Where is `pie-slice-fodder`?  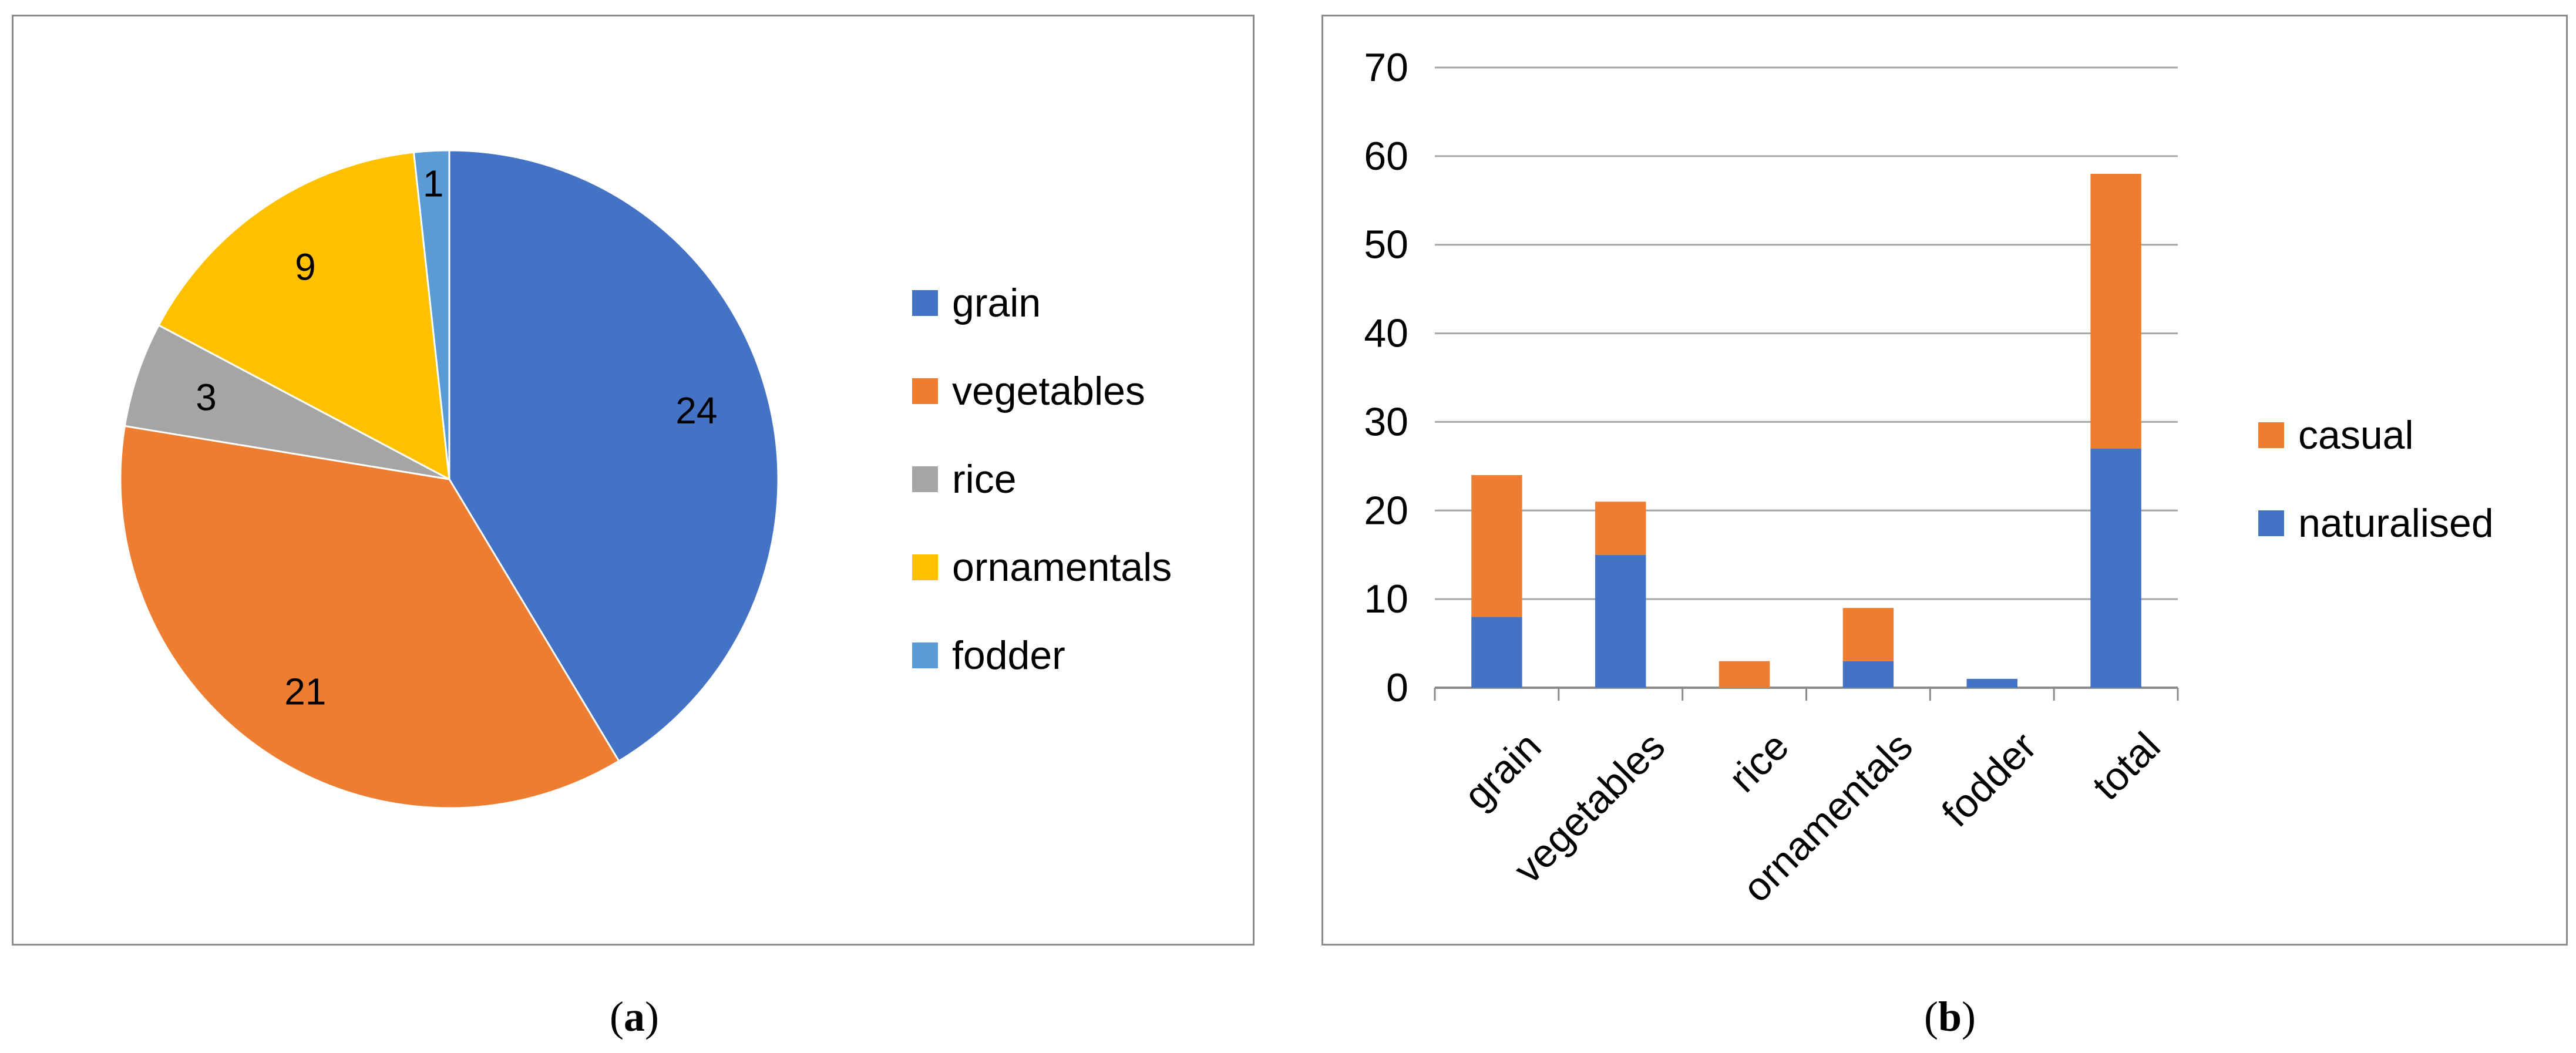
pie-slice-fodder is located at coordinates (431, 315).